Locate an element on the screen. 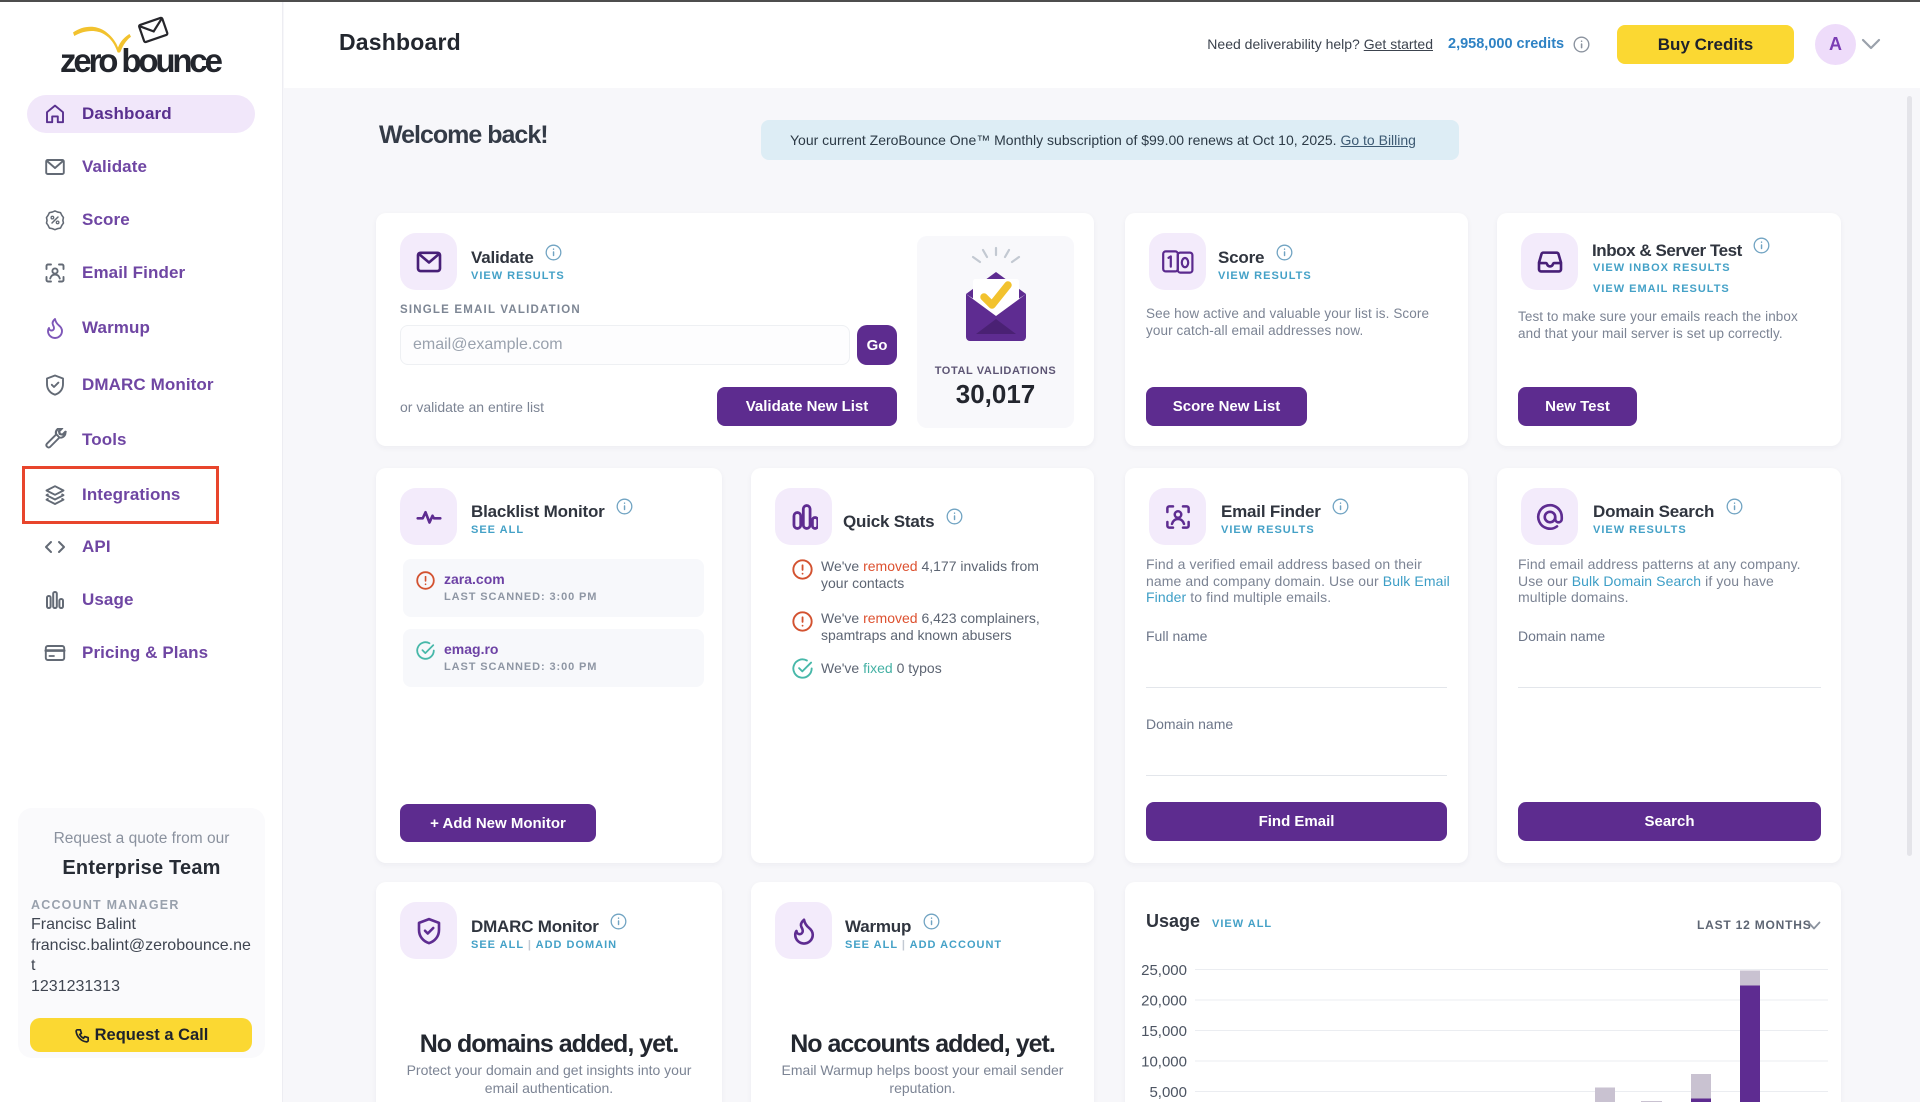  svg-text: 10,000 is located at coordinates (1164, 1062).